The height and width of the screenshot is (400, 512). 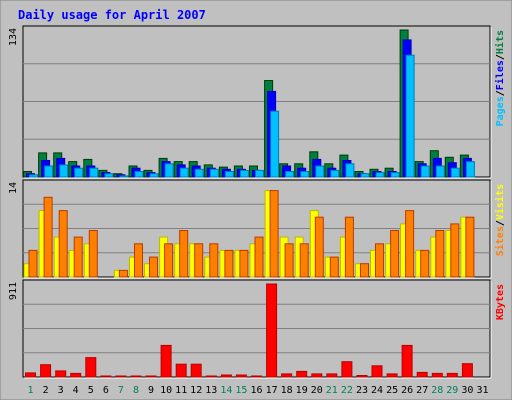 I want to click on x-tick-label-day-18: 18, so click(x=287, y=390).